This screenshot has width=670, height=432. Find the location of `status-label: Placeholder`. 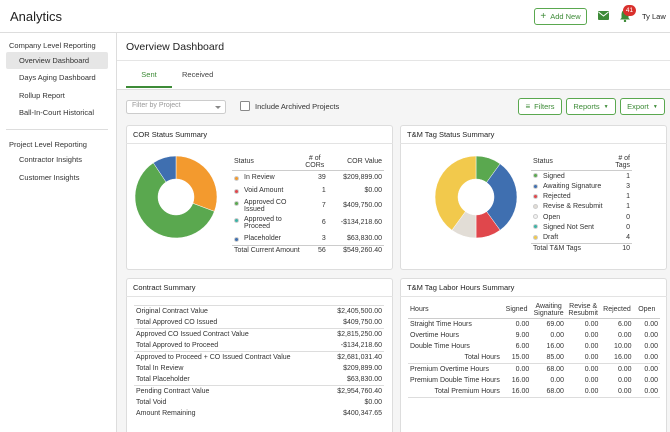

status-label: Placeholder is located at coordinates (262, 238).